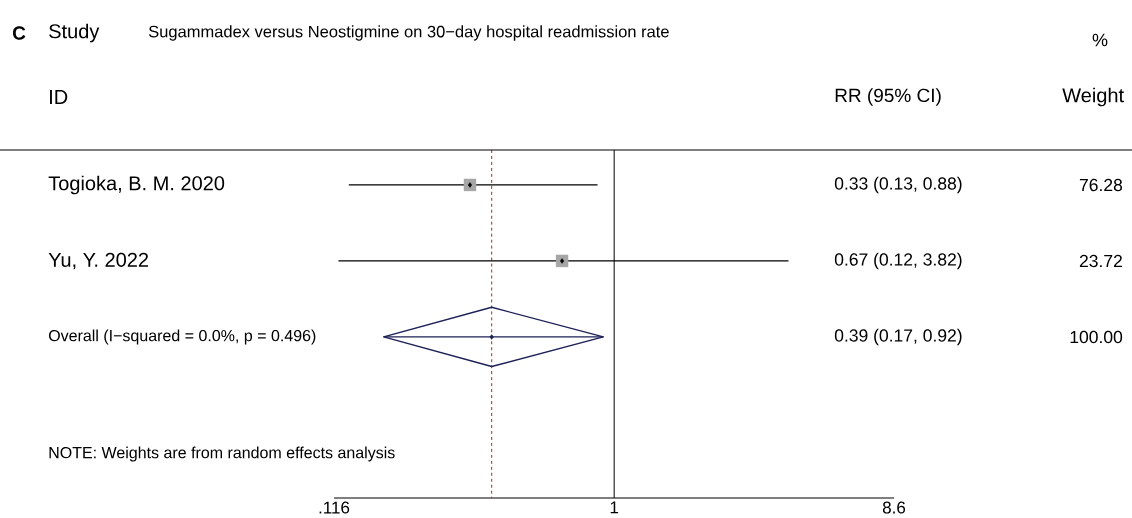 The height and width of the screenshot is (518, 1132). I want to click on text: Study, so click(74, 33).